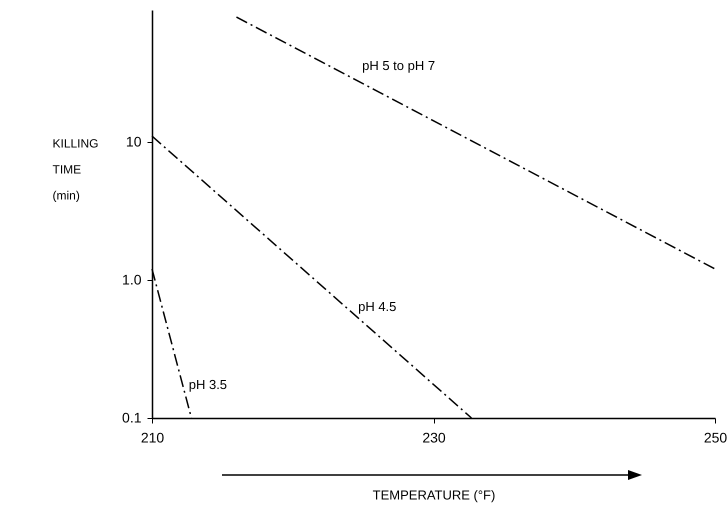  What do you see at coordinates (434, 495) in the screenshot?
I see `x-axis-title: TEMPERATURE (°F)` at bounding box center [434, 495].